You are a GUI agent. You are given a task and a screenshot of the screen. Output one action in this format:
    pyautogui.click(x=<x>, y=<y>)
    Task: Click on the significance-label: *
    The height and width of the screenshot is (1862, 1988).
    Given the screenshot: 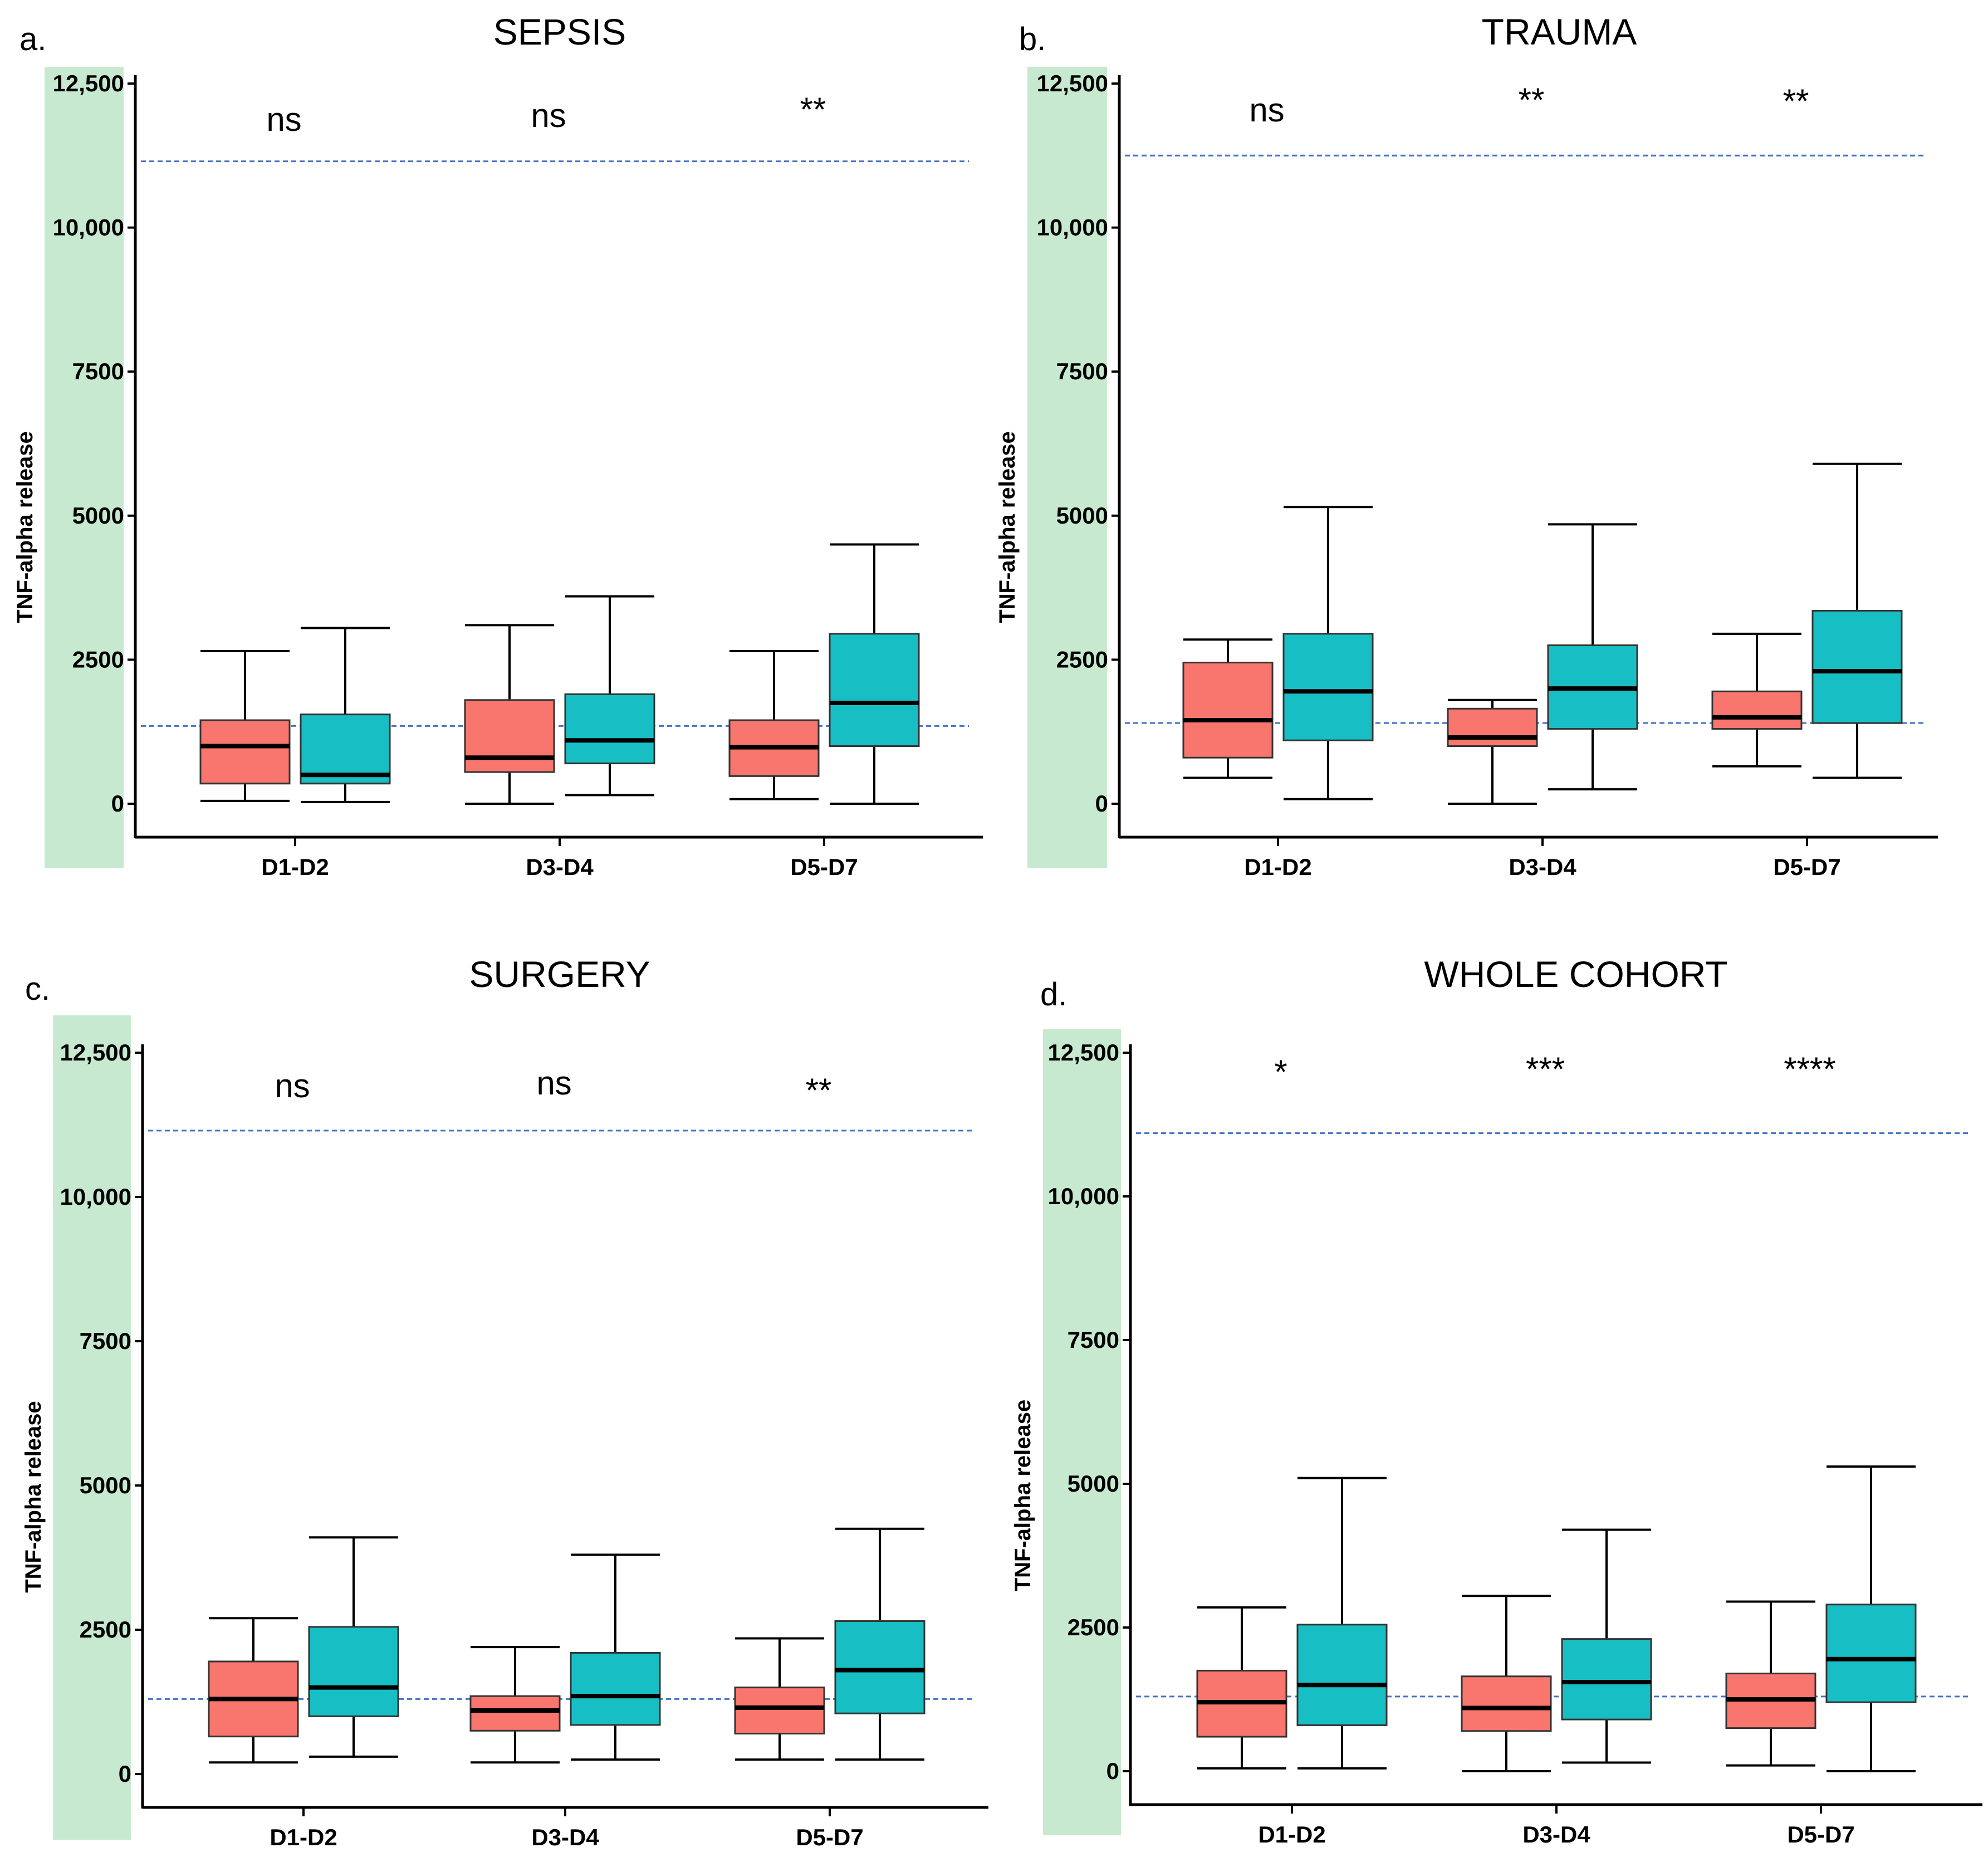 What is the action you would take?
    pyautogui.click(x=1280, y=1072)
    